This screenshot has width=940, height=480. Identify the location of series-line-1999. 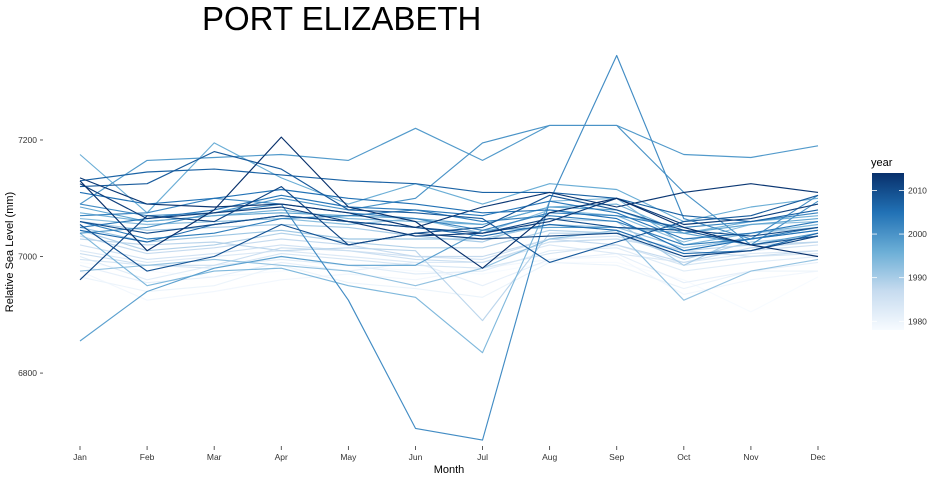
(449, 164).